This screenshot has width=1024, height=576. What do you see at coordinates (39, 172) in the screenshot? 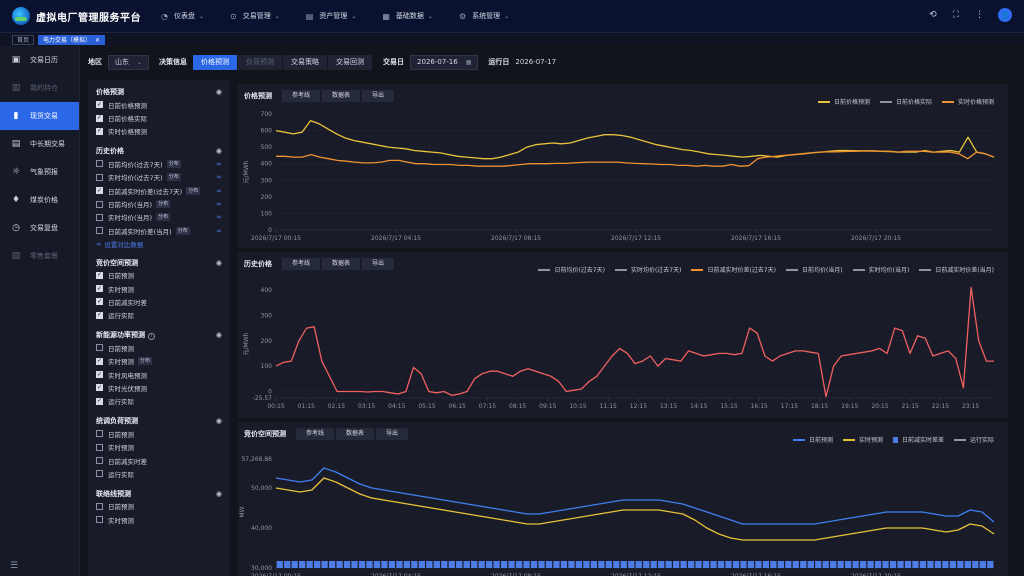
I see `sidebar-item-4: ☼ 气象预报` at bounding box center [39, 172].